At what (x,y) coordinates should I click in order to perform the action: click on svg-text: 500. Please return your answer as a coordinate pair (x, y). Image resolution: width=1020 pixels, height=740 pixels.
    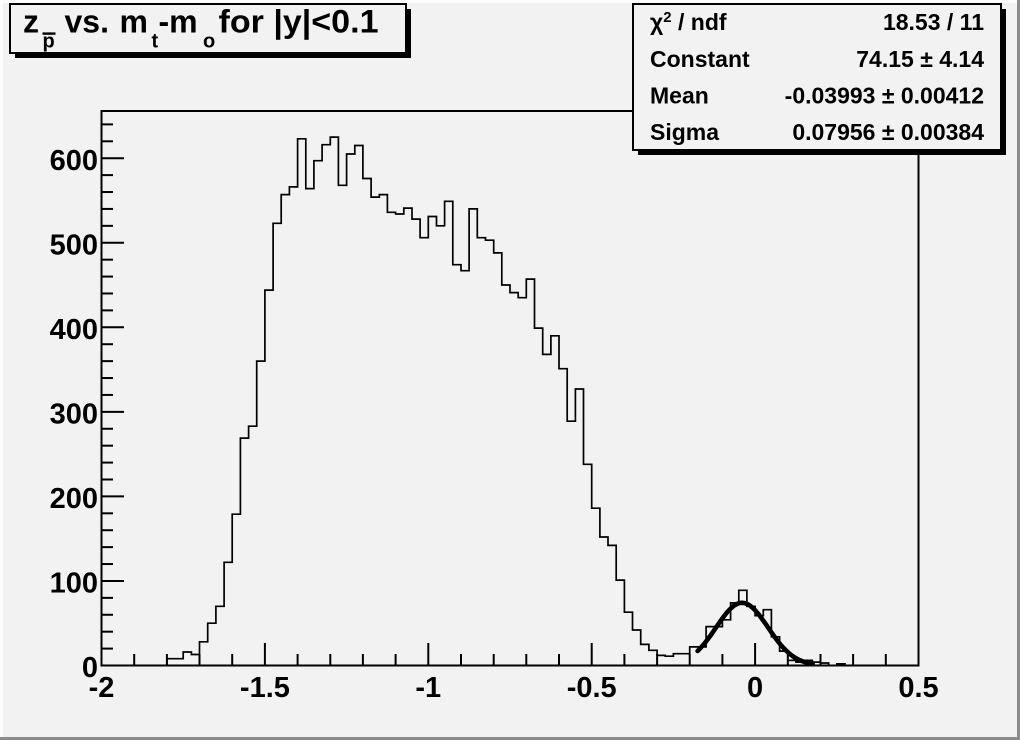
    Looking at the image, I should click on (74, 246).